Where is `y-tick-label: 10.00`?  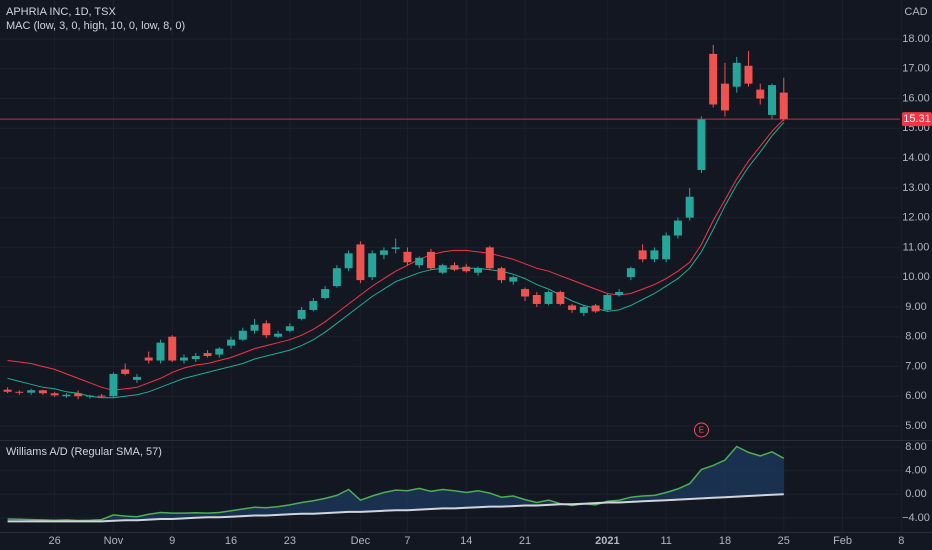
y-tick-label: 10.00 is located at coordinates (916, 277).